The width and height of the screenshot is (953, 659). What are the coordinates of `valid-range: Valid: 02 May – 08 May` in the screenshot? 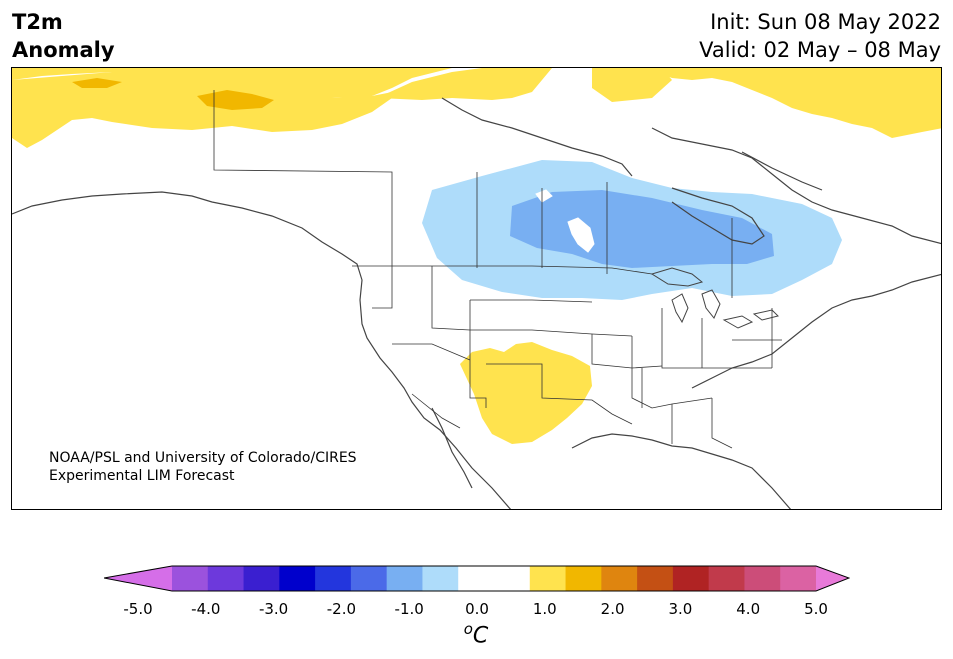 It's located at (820, 50).